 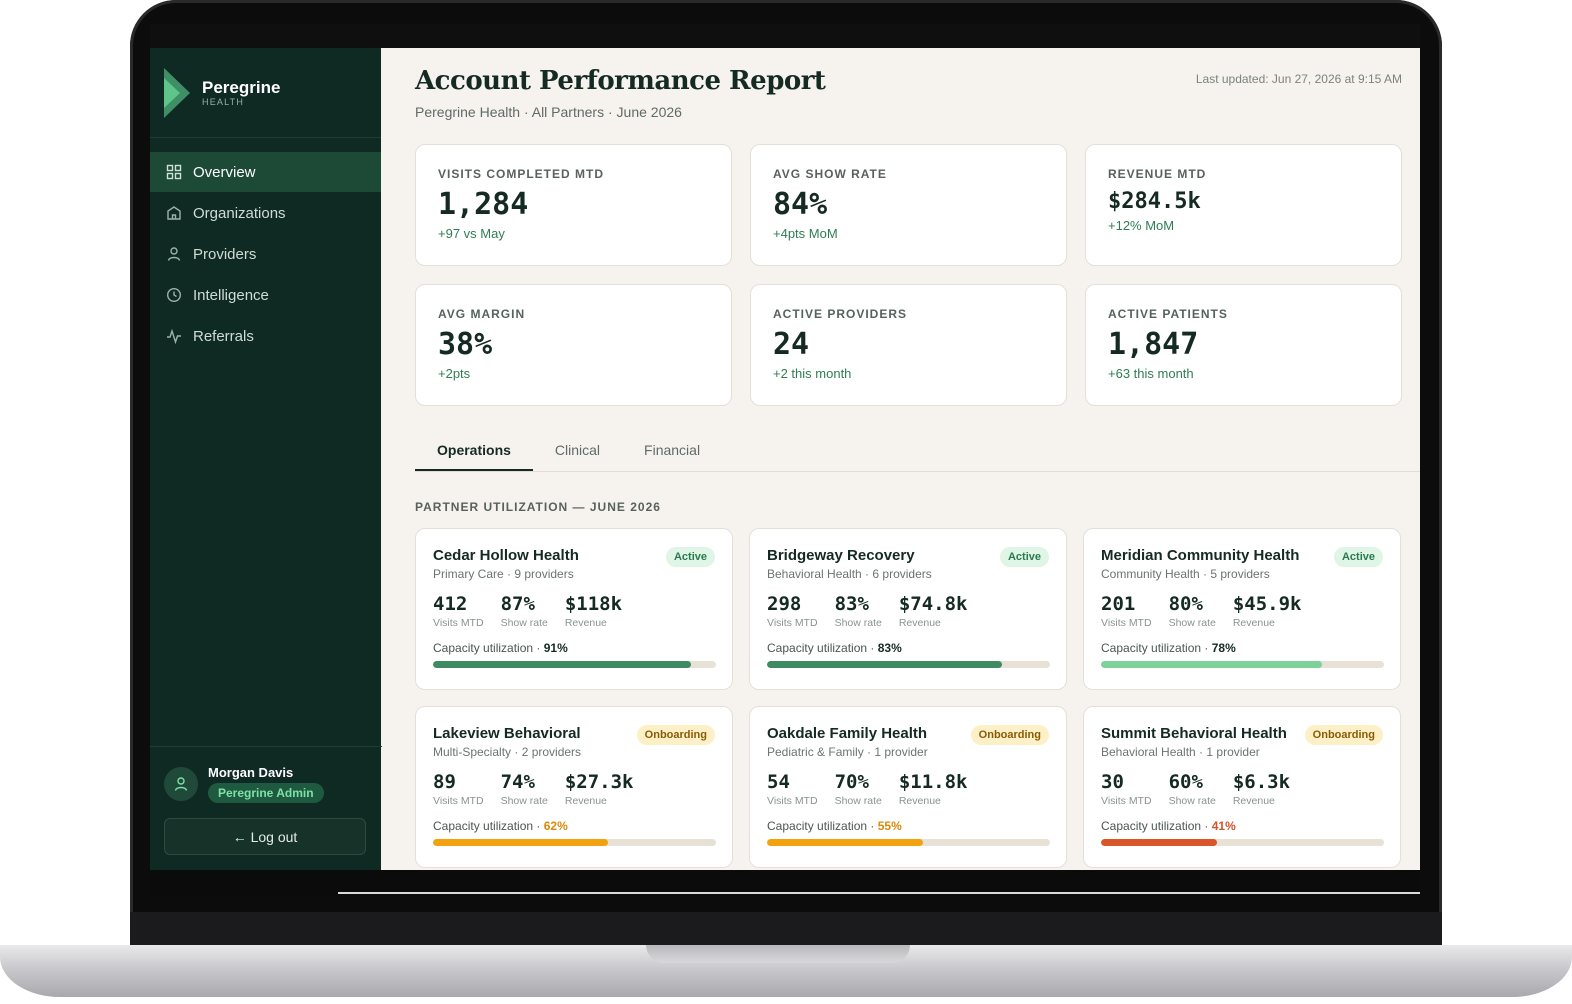 I want to click on stat-revenue: $118k Revenue, so click(x=593, y=611).